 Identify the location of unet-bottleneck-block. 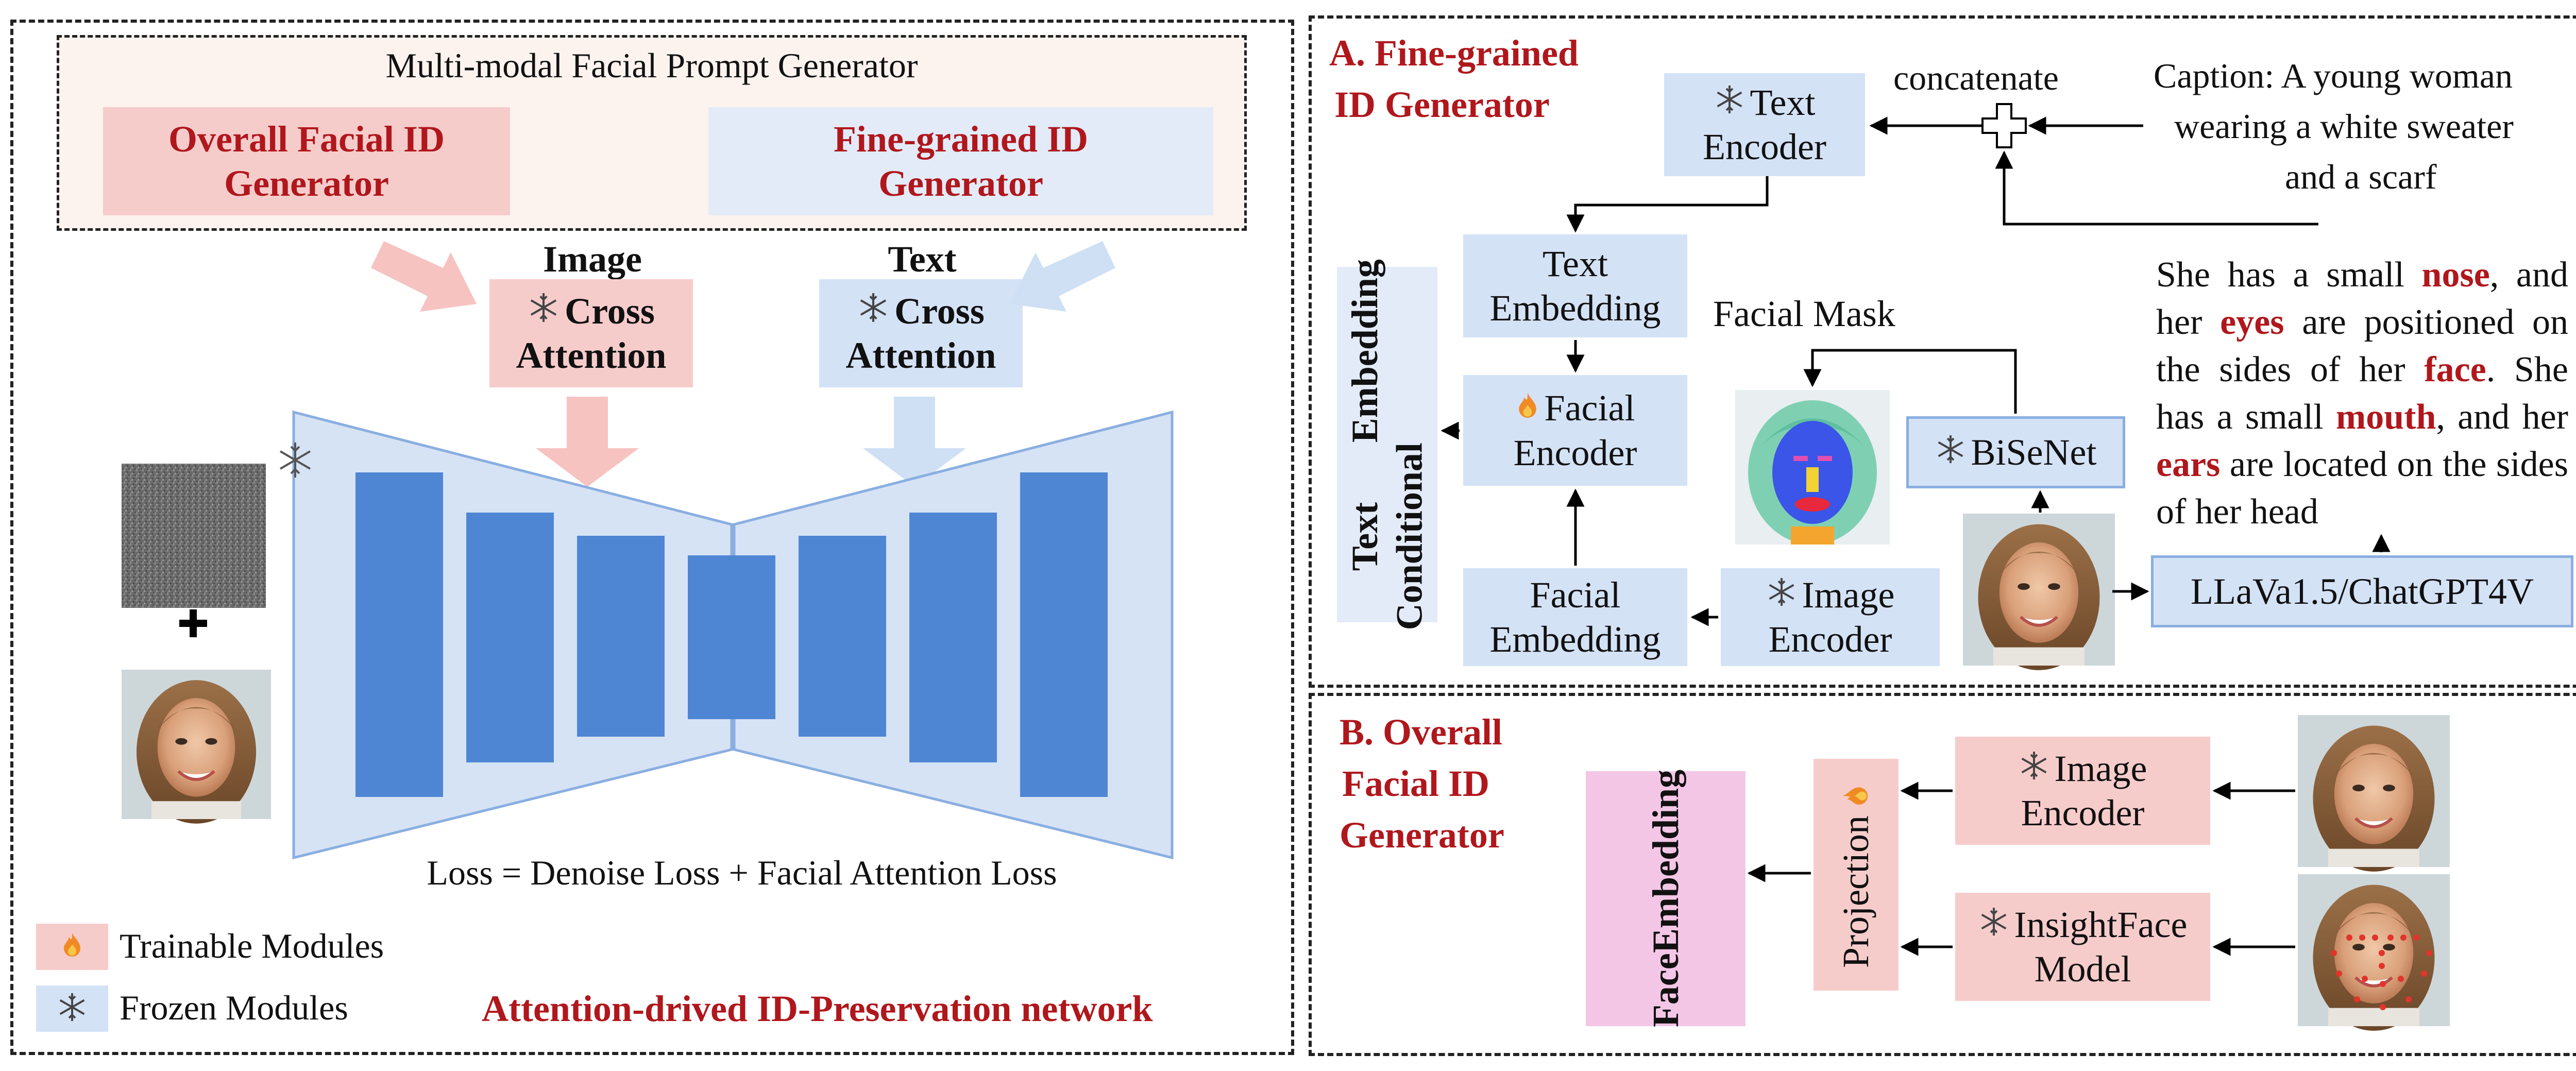
(731, 637).